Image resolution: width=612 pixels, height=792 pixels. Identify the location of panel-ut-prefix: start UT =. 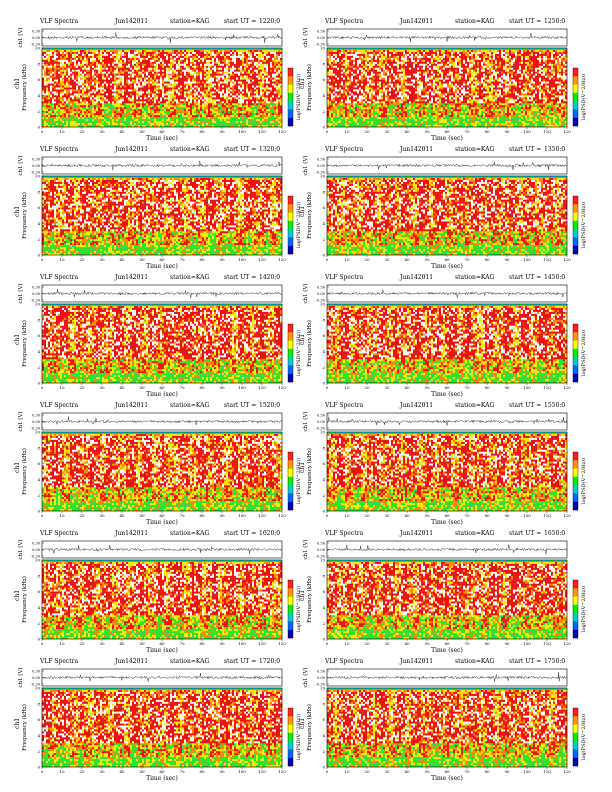
(240, 21).